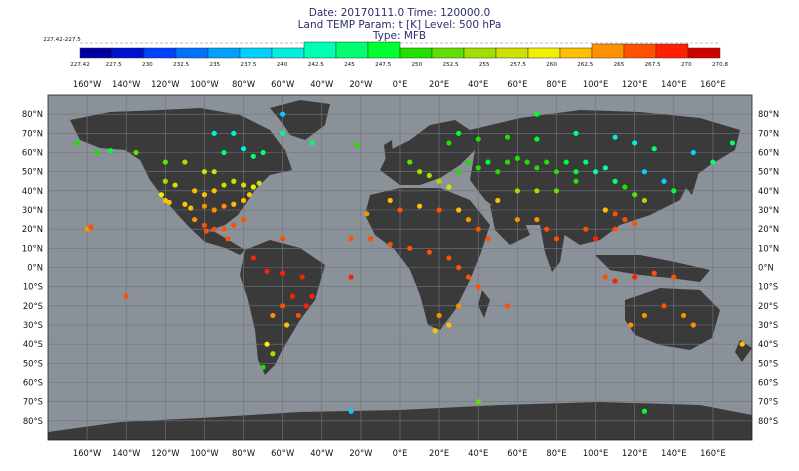 The image size is (799, 471). I want to click on lon-label-bottom: 160°E, so click(712, 453).